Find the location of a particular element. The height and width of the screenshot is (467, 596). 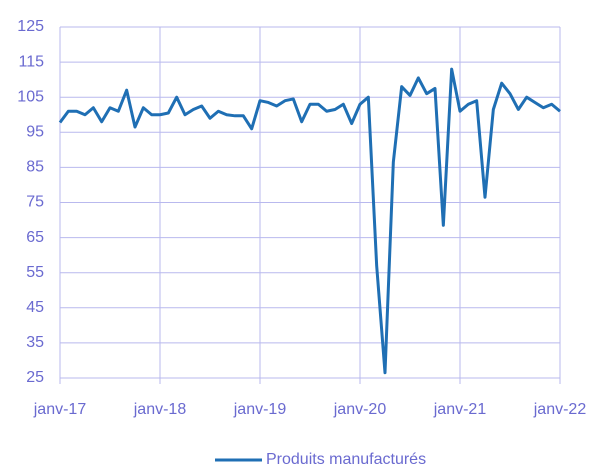

y-tick-label: 65 is located at coordinates (35, 237).